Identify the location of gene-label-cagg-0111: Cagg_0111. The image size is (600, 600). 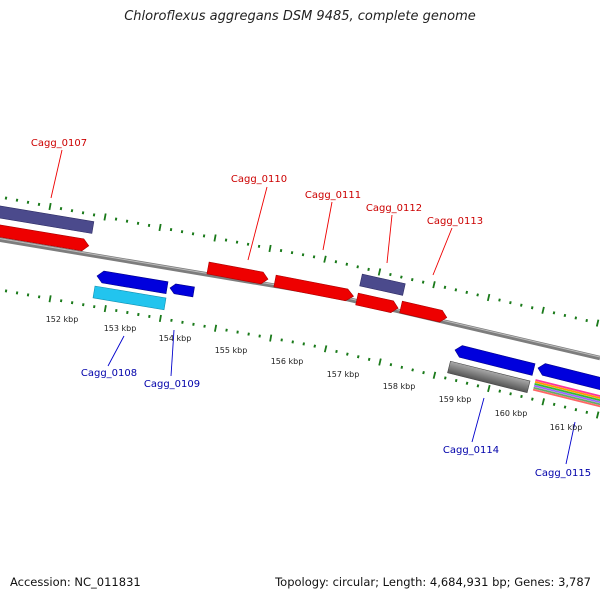
(333, 195).